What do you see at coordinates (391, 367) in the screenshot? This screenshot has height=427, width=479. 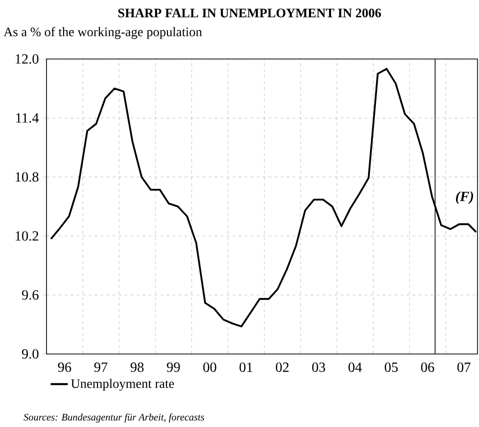 I see `x-tick-label: 05` at bounding box center [391, 367].